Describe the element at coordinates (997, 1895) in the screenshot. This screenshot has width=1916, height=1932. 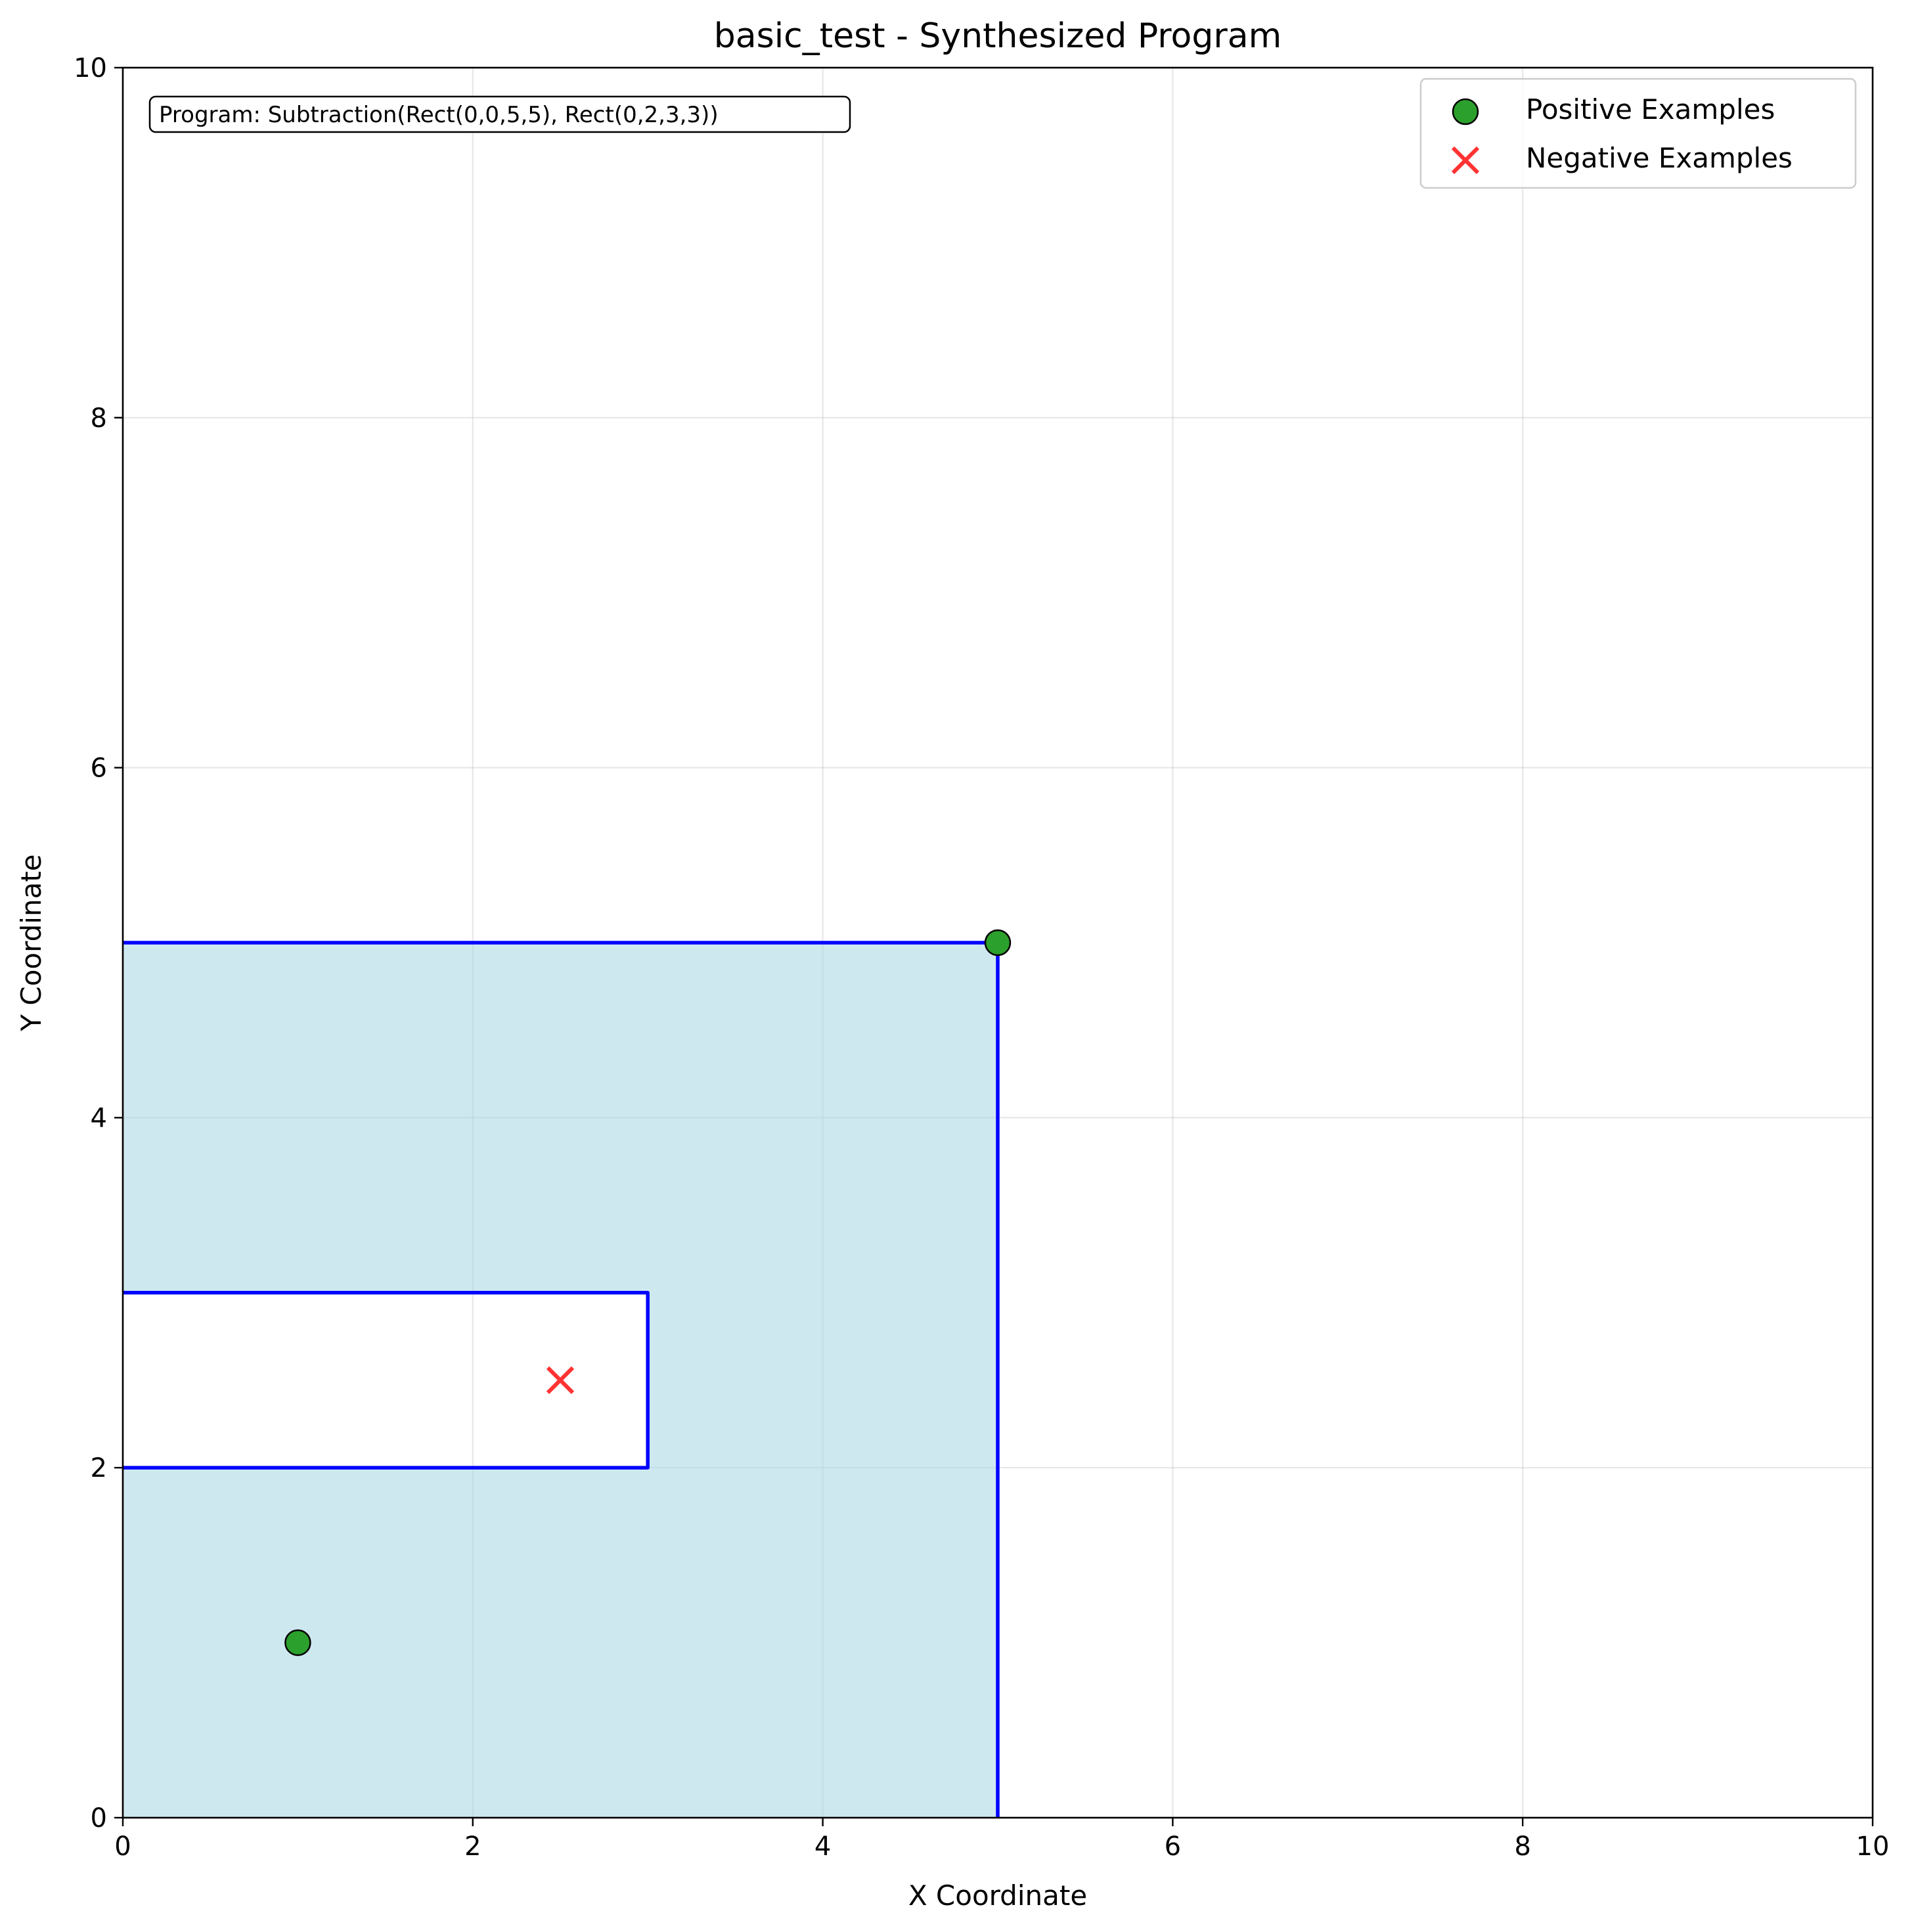
I see `x-axis-label: X Coordinate` at that location.